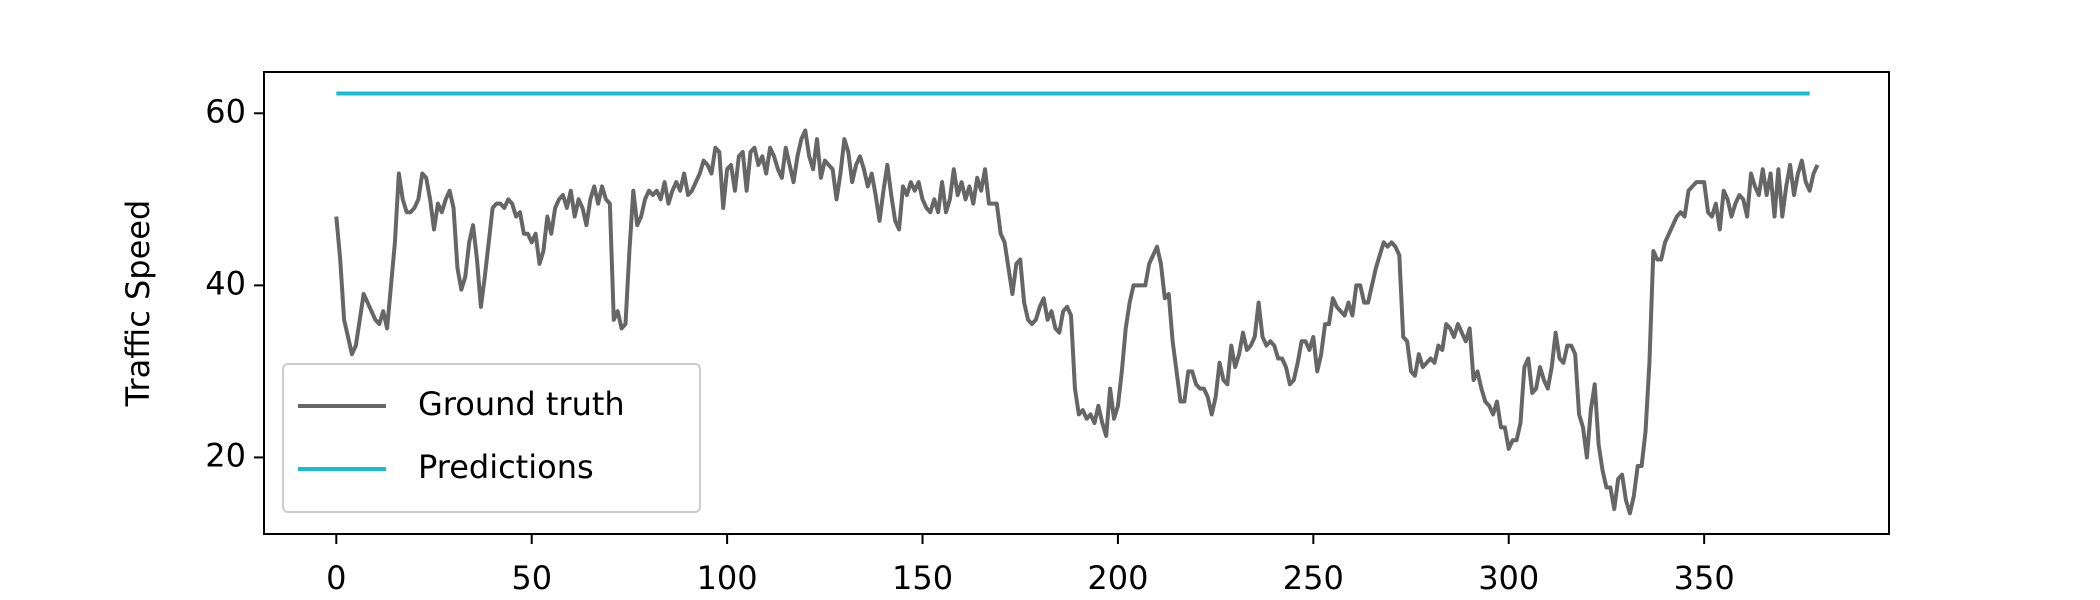  I want to click on legend-box, so click(491, 438).